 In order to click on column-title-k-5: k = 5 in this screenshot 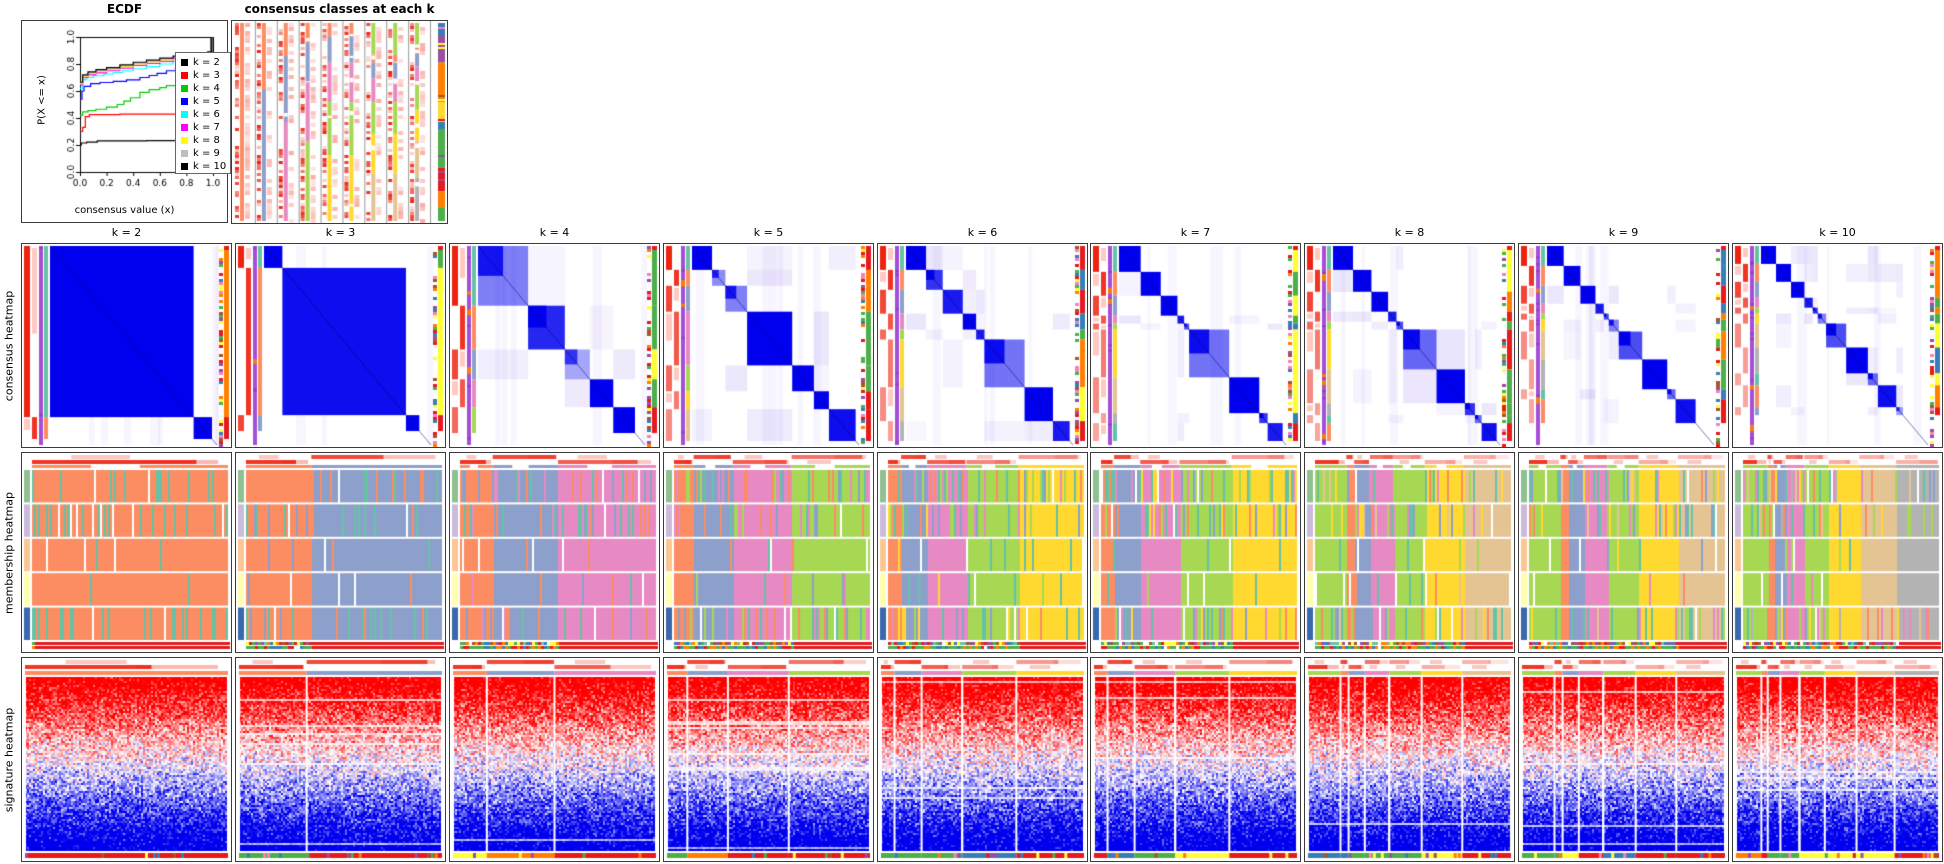, I will do `click(768, 232)`.